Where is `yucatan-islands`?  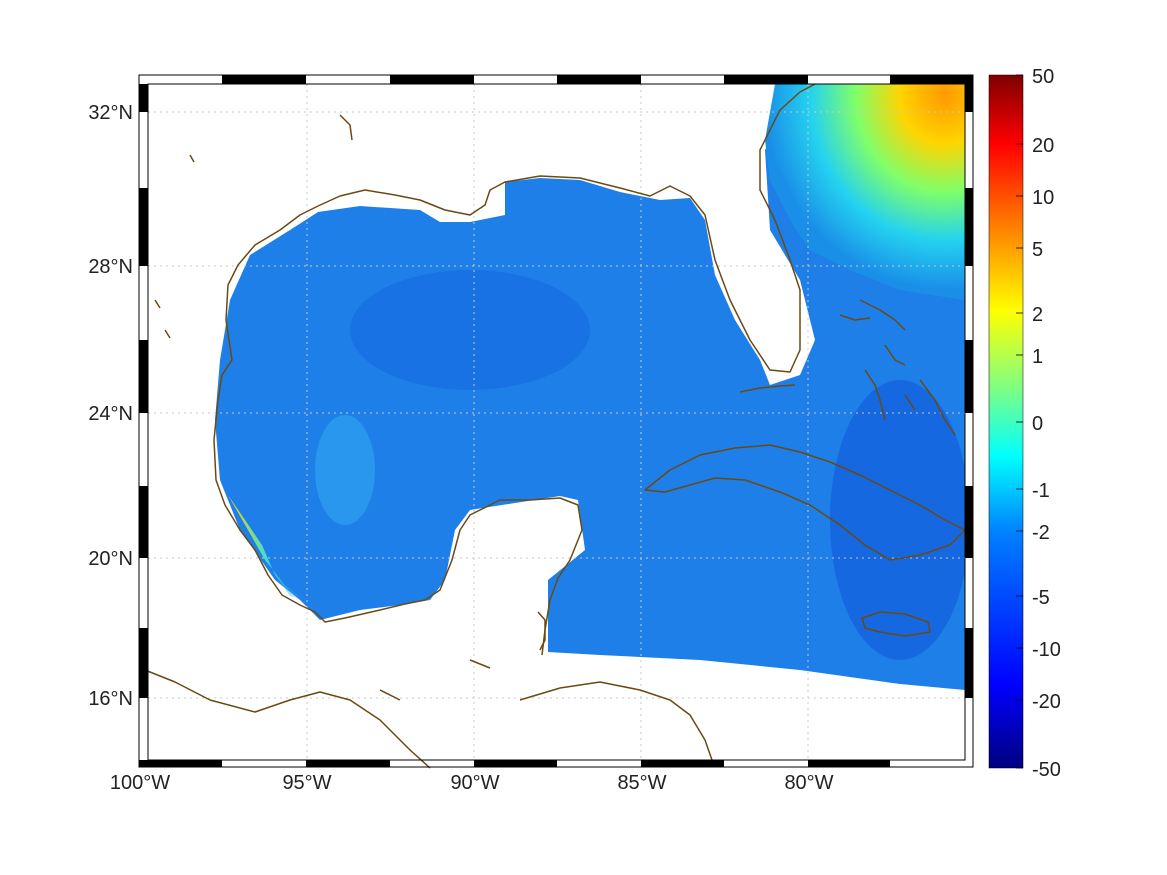 yucatan-islands is located at coordinates (462, 656).